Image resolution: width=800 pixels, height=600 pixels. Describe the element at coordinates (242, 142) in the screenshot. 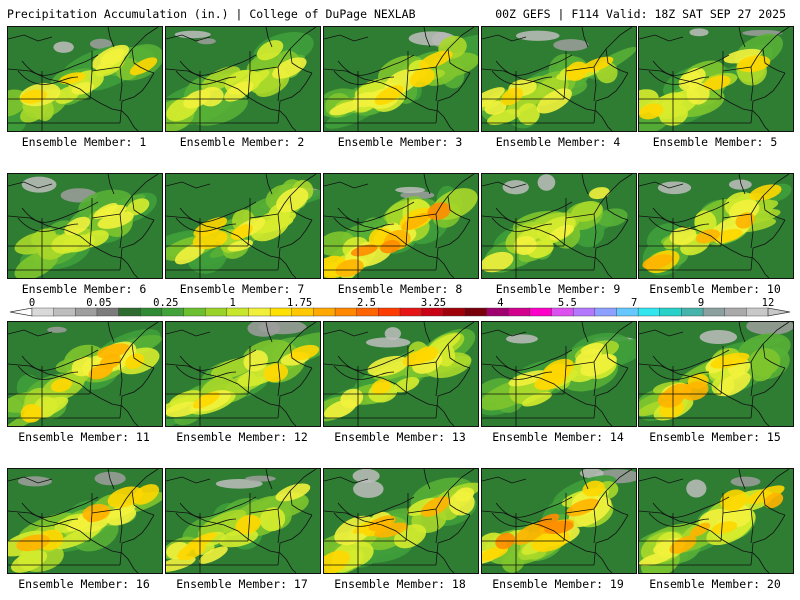

I see `ensemble-member-label: Ensemble Member: 2` at that location.